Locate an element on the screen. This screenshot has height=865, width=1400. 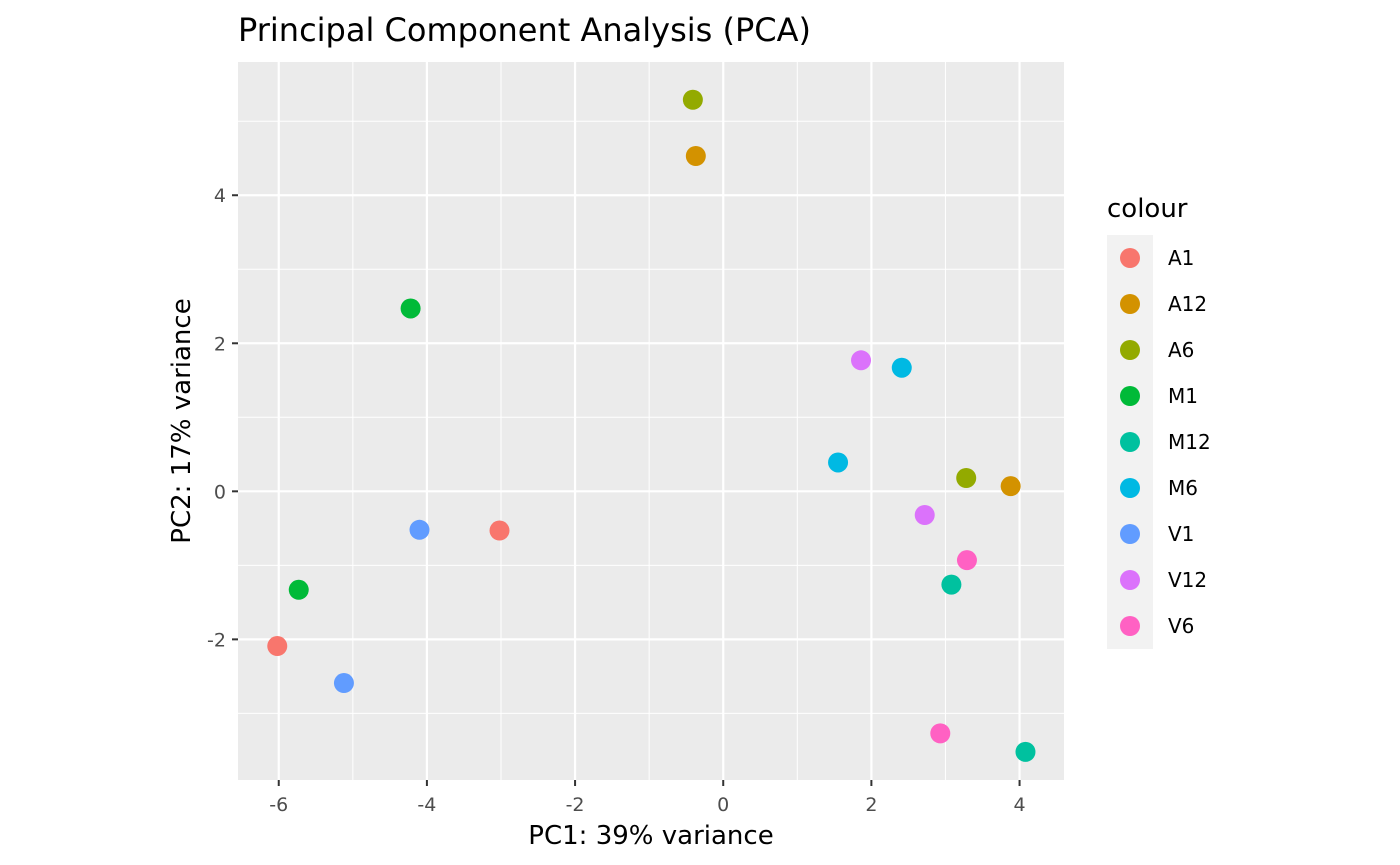
legend-key-v12 is located at coordinates (1130, 580).